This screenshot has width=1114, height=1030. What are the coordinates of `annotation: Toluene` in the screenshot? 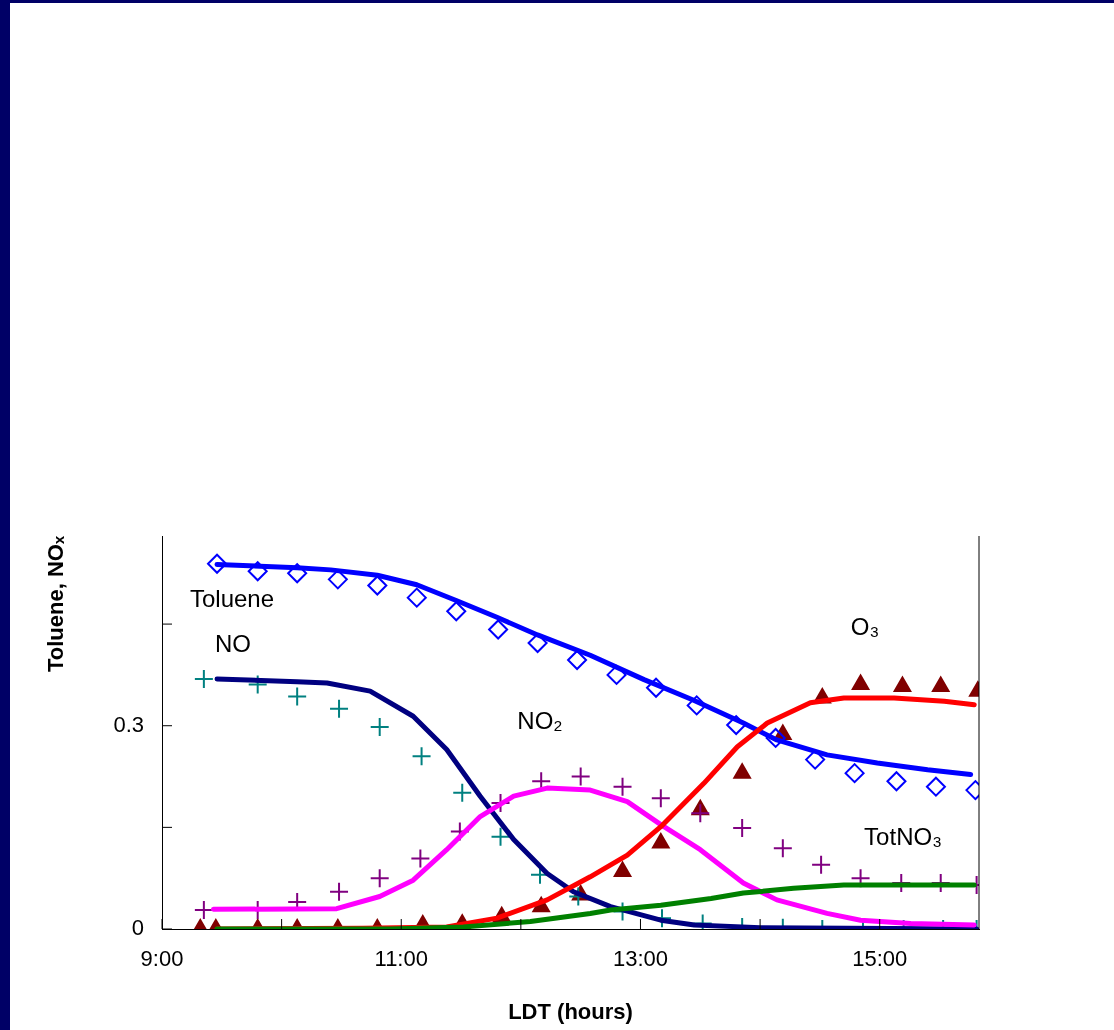 It's located at (232, 598).